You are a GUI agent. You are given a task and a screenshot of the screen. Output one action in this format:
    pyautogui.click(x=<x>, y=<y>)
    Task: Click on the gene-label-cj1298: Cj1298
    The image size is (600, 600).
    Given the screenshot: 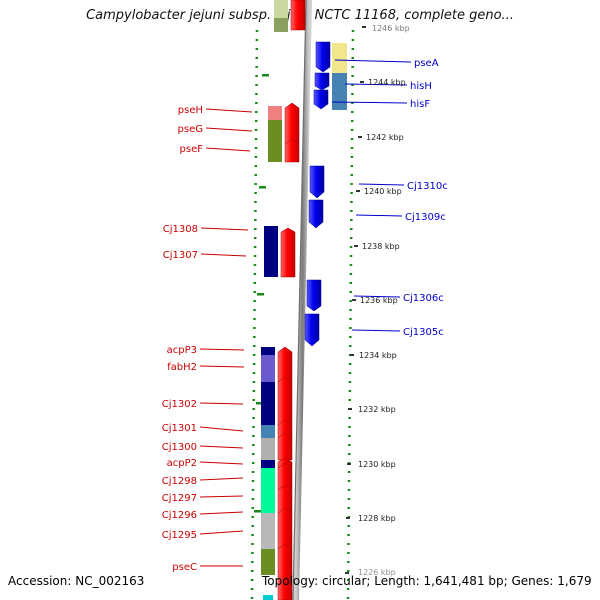 What is the action you would take?
    pyautogui.click(x=179, y=481)
    